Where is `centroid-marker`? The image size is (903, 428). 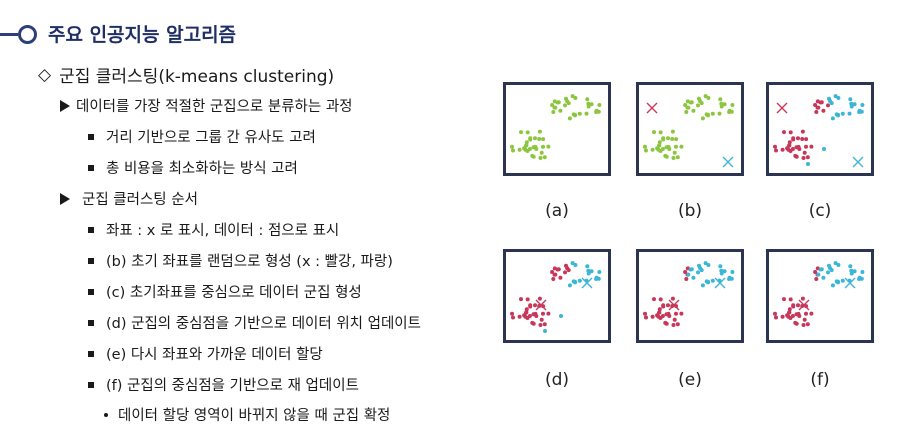
centroid-marker is located at coordinates (858, 162).